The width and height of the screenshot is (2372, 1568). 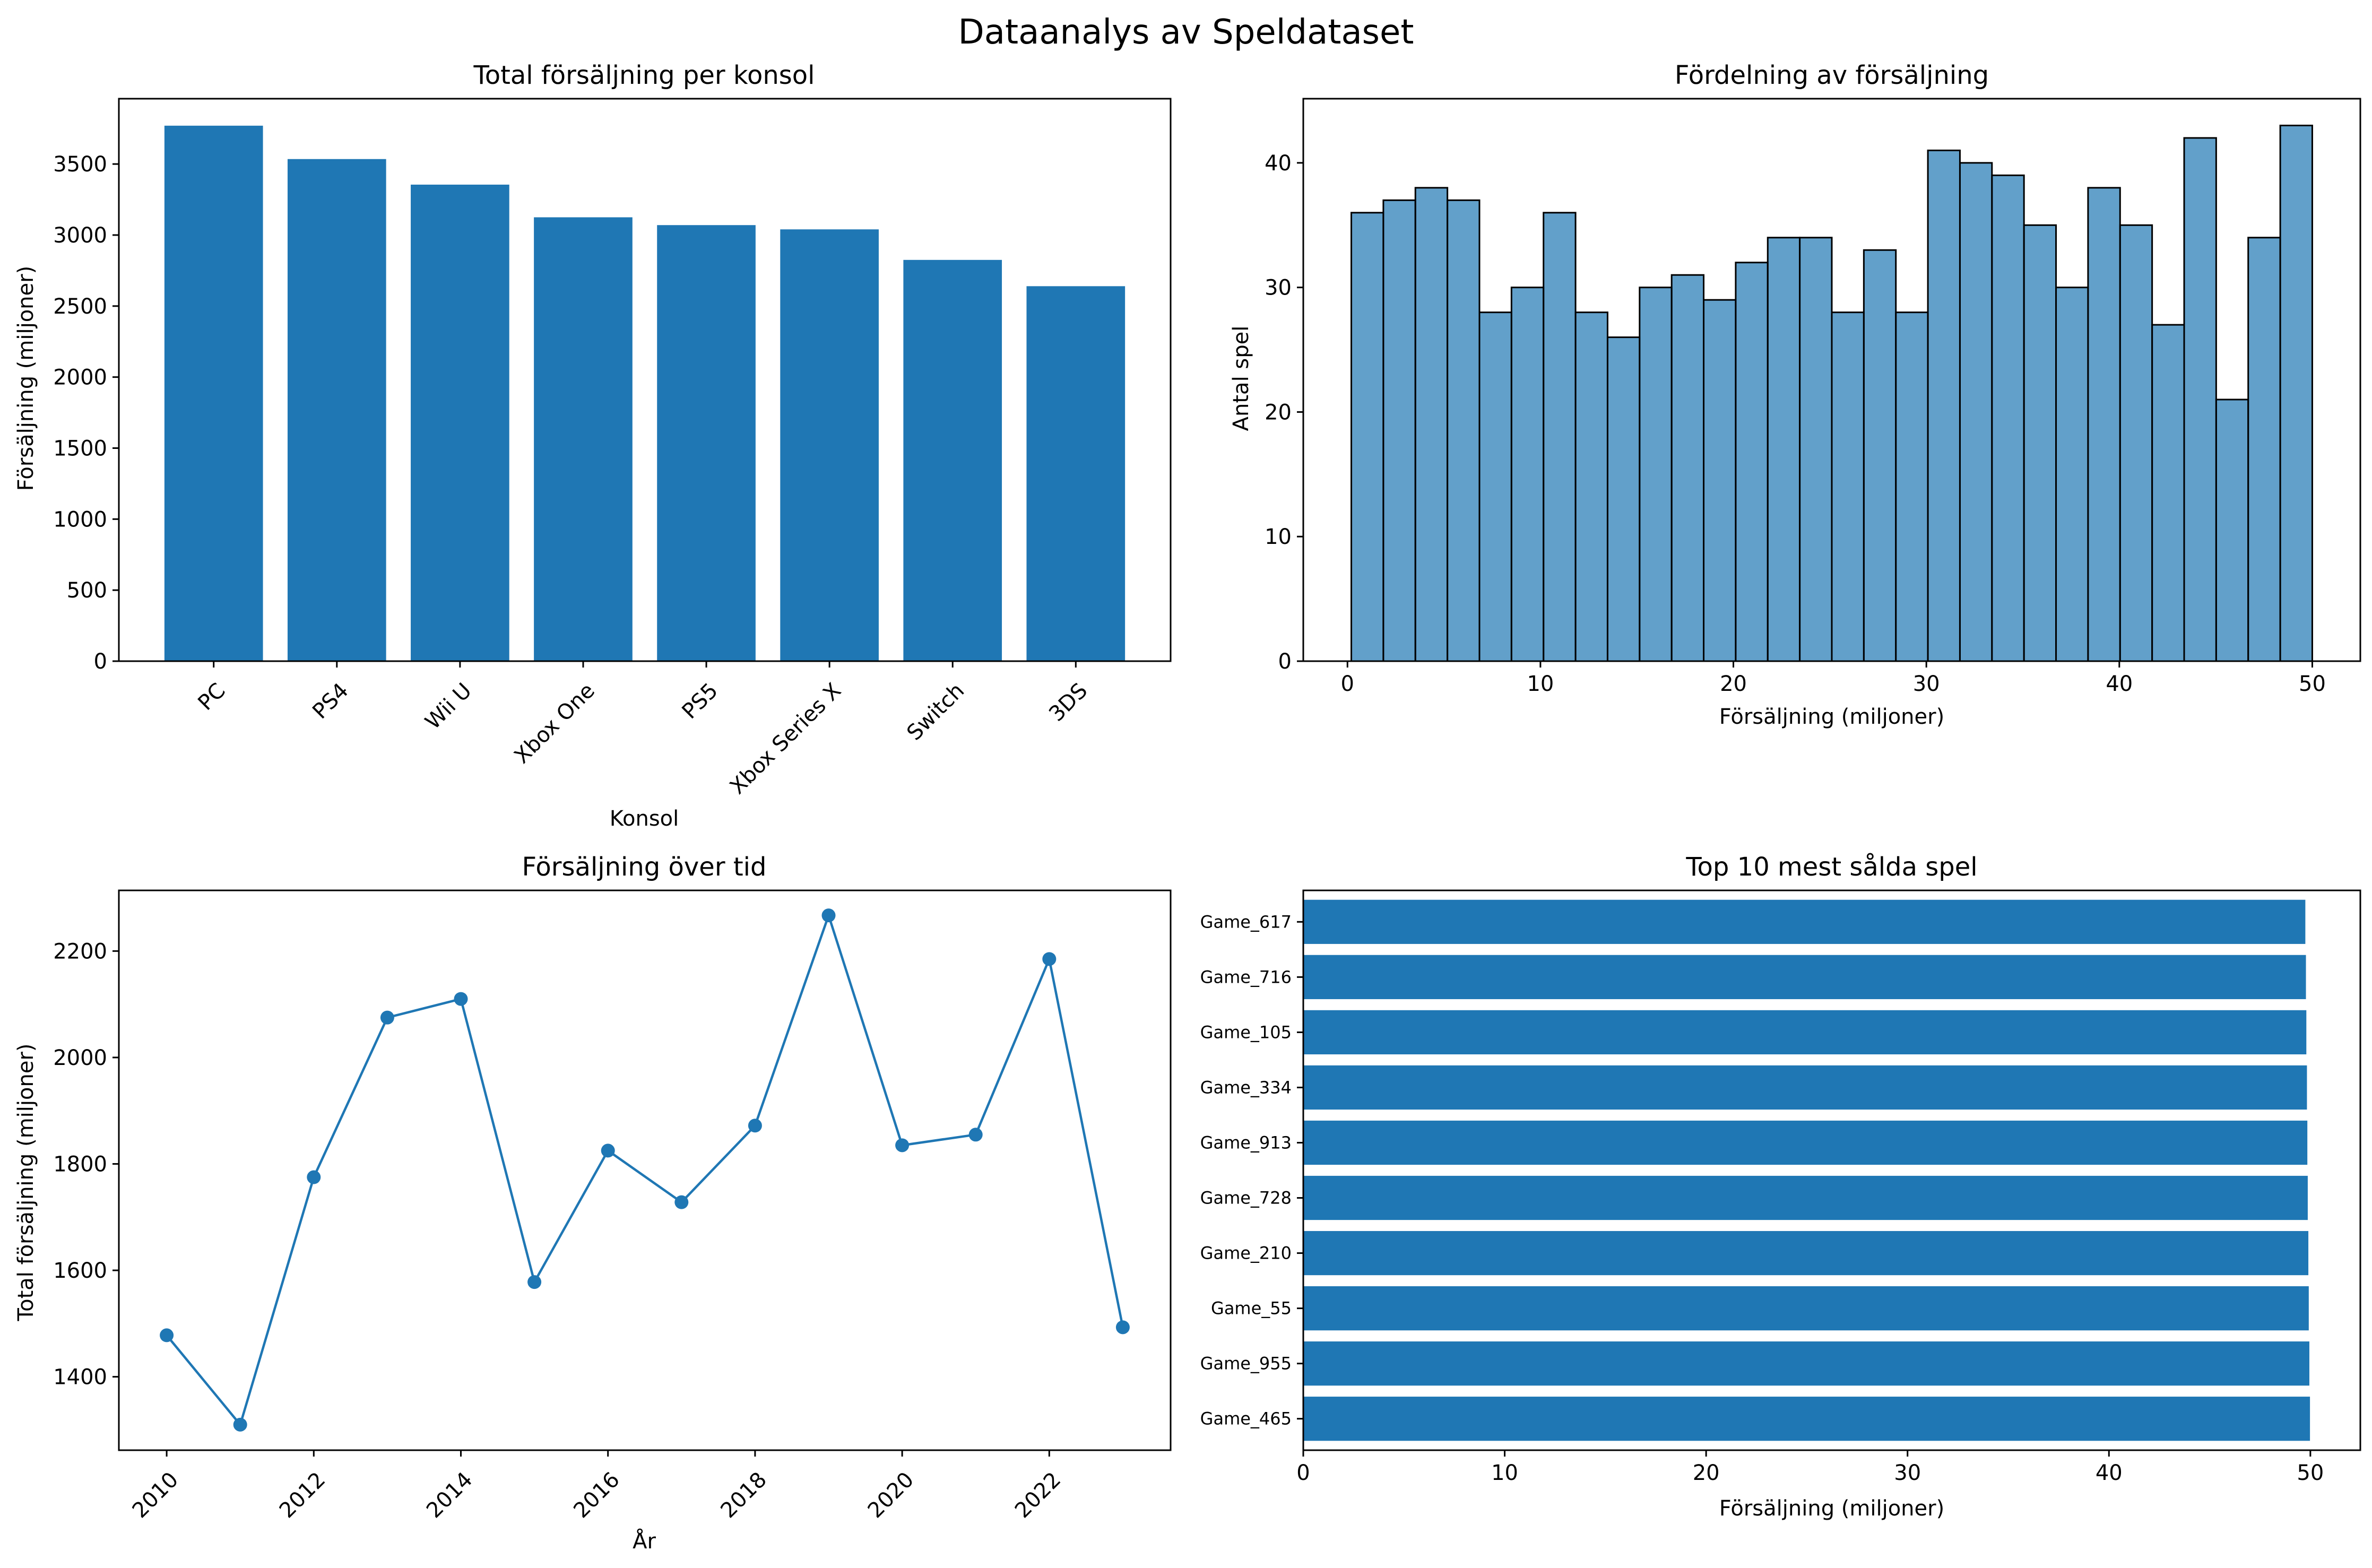 I want to click on chart-title-console: Total försäljning per konsol, so click(x=644, y=75).